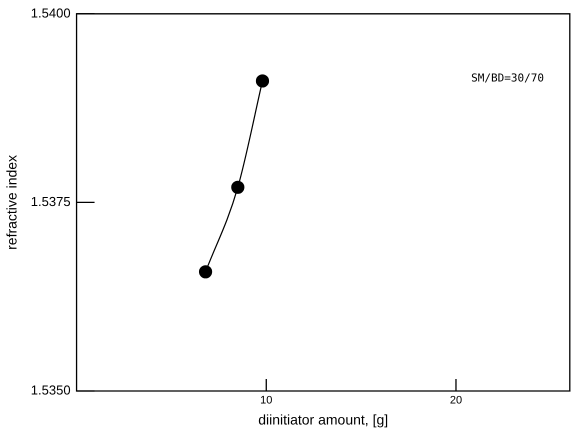 This screenshot has height=431, width=577. I want to click on x-tick-label: 10, so click(266, 400).